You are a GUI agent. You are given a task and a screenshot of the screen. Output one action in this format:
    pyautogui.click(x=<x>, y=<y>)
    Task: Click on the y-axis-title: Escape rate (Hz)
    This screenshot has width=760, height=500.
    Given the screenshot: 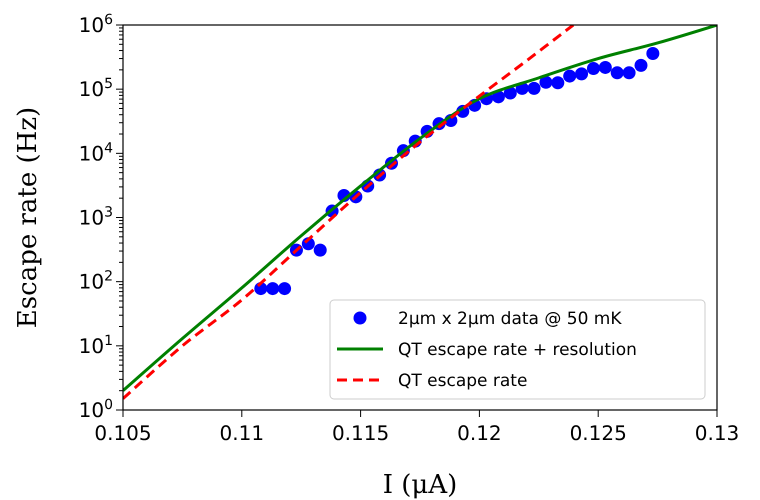 What is the action you would take?
    pyautogui.click(x=28, y=217)
    